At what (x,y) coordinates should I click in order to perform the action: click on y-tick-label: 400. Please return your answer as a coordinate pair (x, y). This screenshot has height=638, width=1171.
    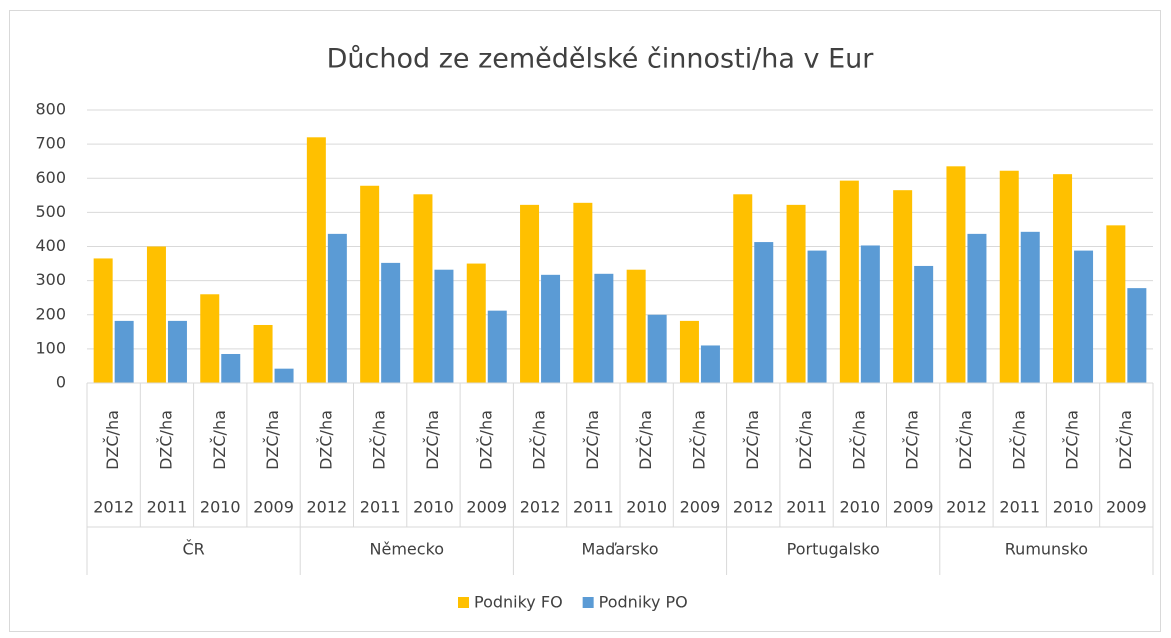
    Looking at the image, I should click on (50, 245).